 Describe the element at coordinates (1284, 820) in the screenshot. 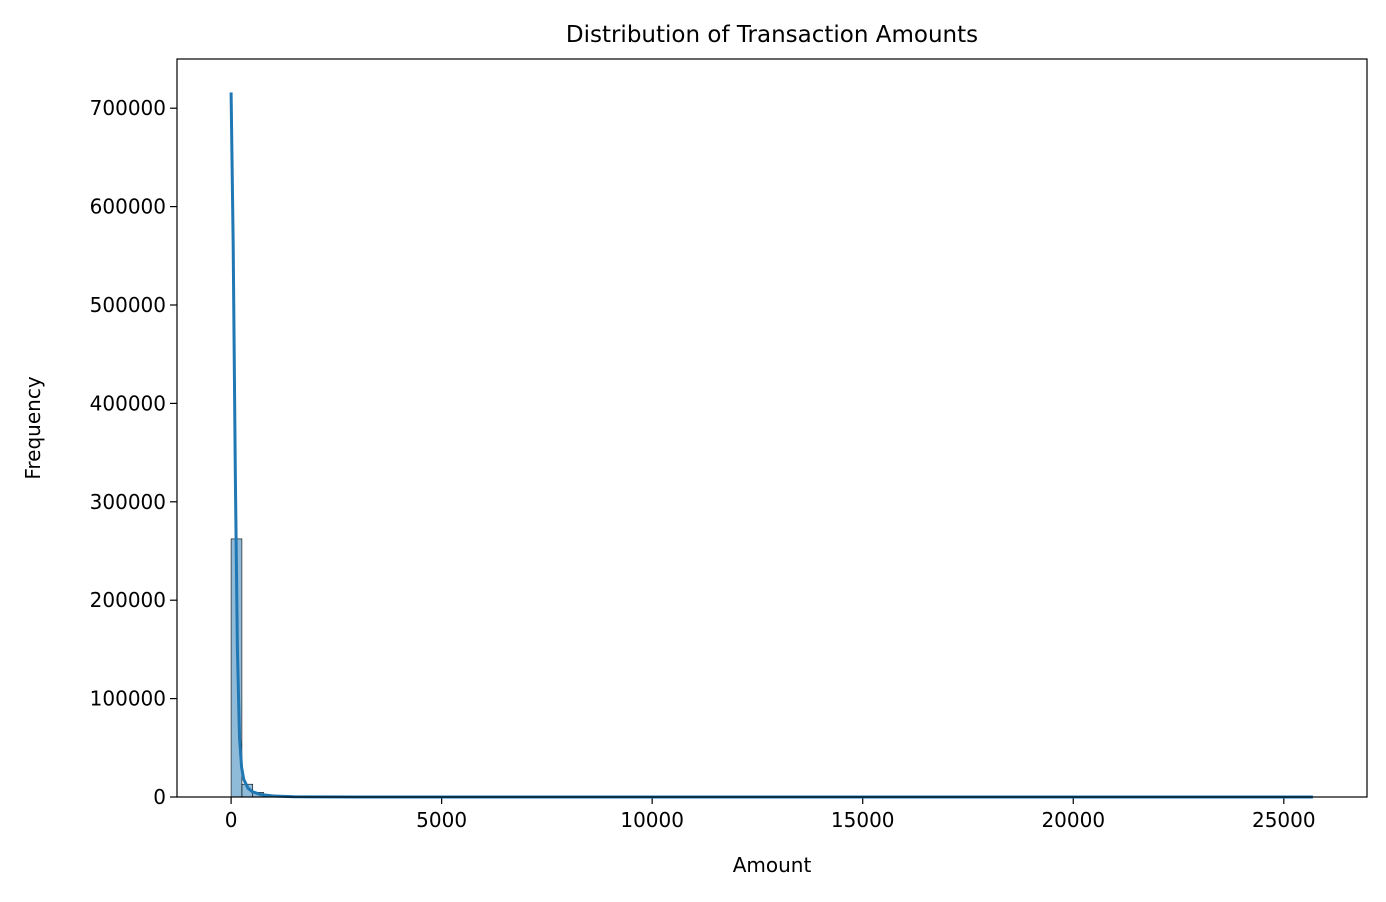

I see `x-tick-label: 25000` at that location.